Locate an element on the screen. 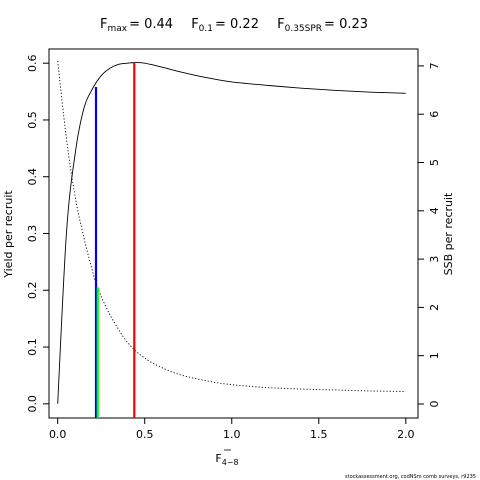 Image resolution: width=480 pixels, height=480 pixels. x-tick-label: 0.0 is located at coordinates (58, 434).